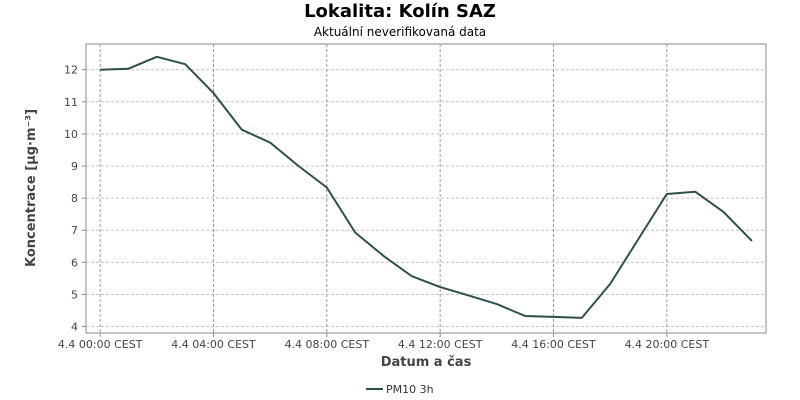 The width and height of the screenshot is (800, 400). What do you see at coordinates (400, 11) in the screenshot?
I see `chart-title: Lokalita: Kolín SAZ` at bounding box center [400, 11].